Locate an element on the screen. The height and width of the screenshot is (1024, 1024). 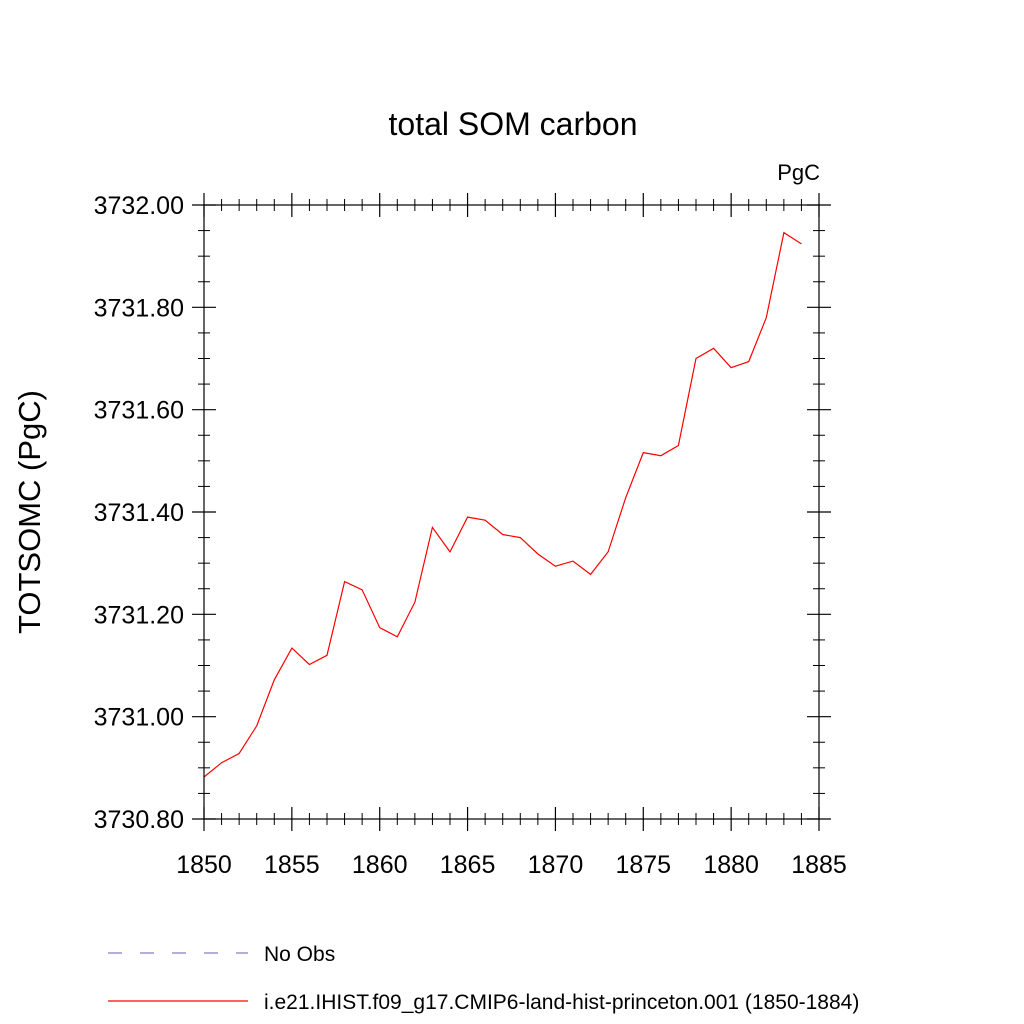
y-tick-label: 3731.80 is located at coordinates (139, 308).